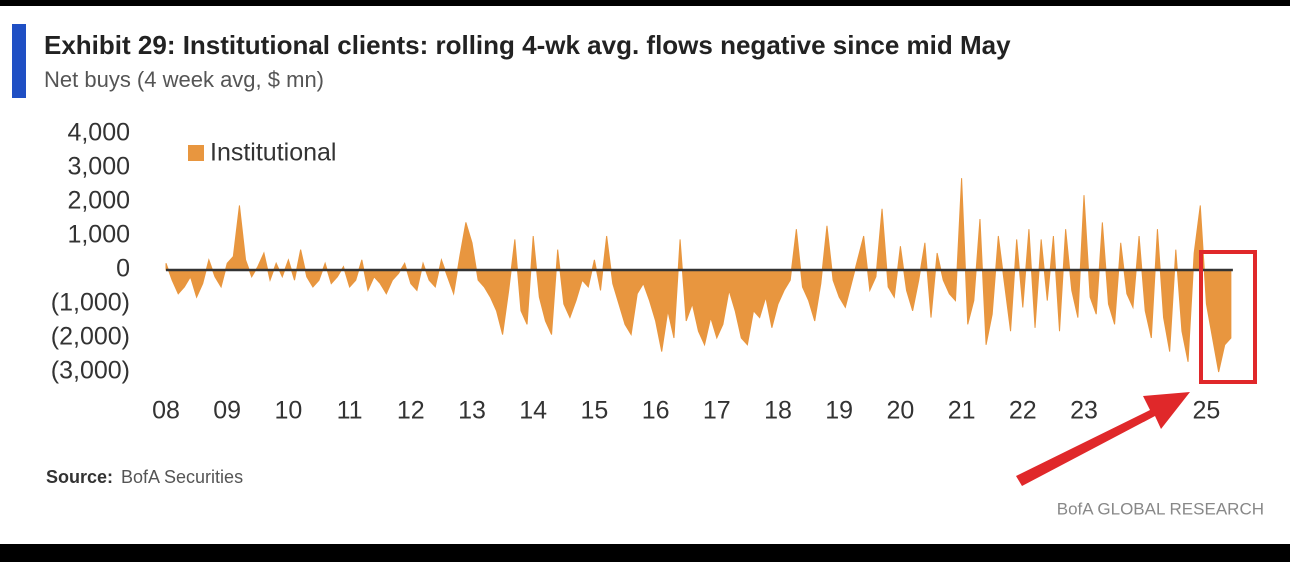  Describe the element at coordinates (98, 201) in the screenshot. I see `y-tick-label: 2,000` at that location.